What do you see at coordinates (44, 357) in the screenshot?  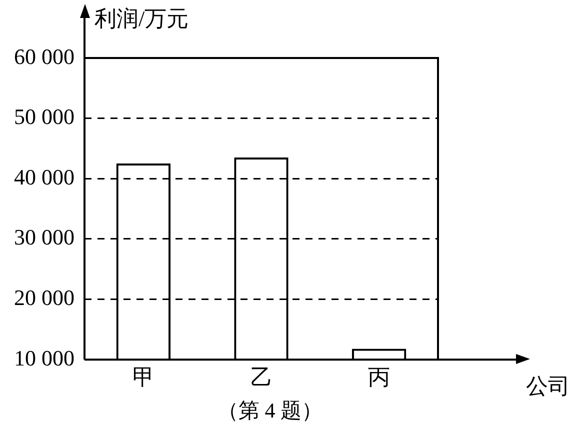 I see `y-tick-label: 10 000` at bounding box center [44, 357].